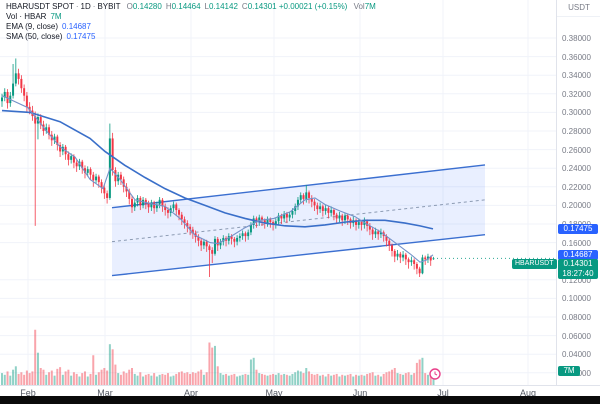  What do you see at coordinates (578, 228) in the screenshot?
I see `indicator-axis-badge: 0.17475` at bounding box center [578, 228].